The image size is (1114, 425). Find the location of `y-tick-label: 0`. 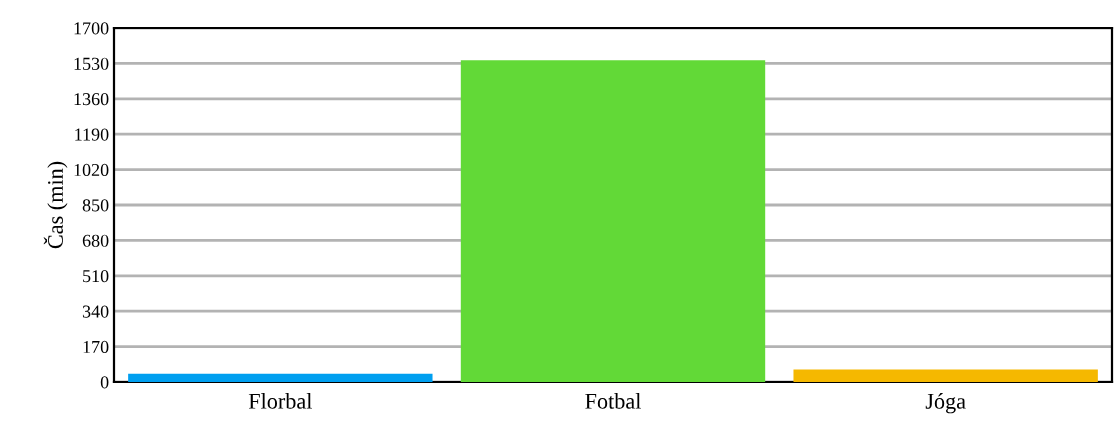

y-tick-label: 0 is located at coordinates (104, 382).